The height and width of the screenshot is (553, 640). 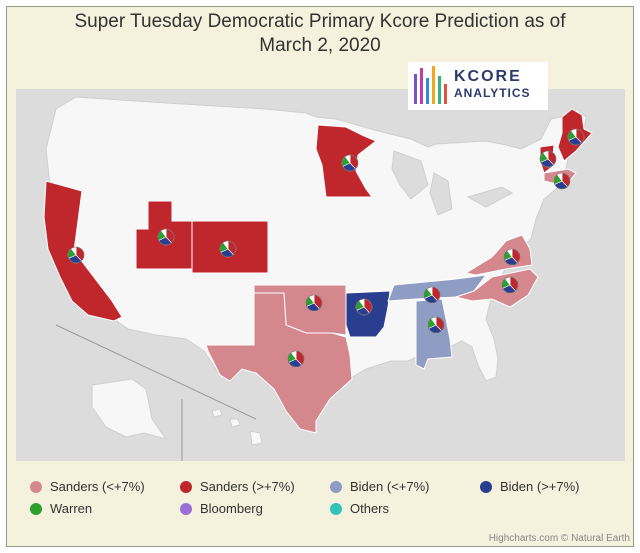 What do you see at coordinates (237, 427) in the screenshot?
I see `state-hawaii` at bounding box center [237, 427].